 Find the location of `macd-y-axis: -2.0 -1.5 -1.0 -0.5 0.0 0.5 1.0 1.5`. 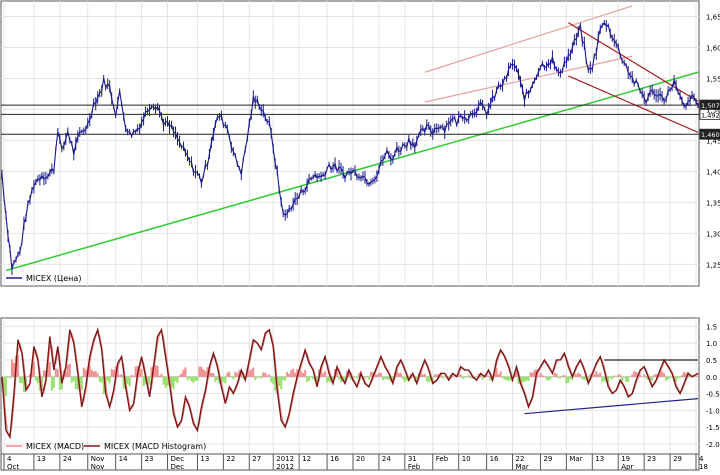

macd-y-axis: -2.0 -1.5 -1.0 -0.5 0.0 0.5 1.0 1.5 is located at coordinates (713, 386).